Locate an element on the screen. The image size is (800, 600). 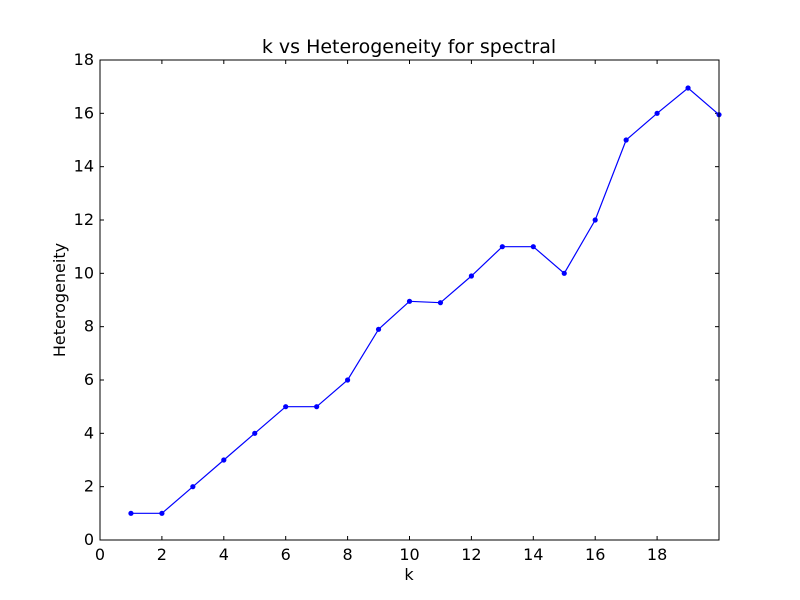
y-tick-label: 12 is located at coordinates (84, 219).